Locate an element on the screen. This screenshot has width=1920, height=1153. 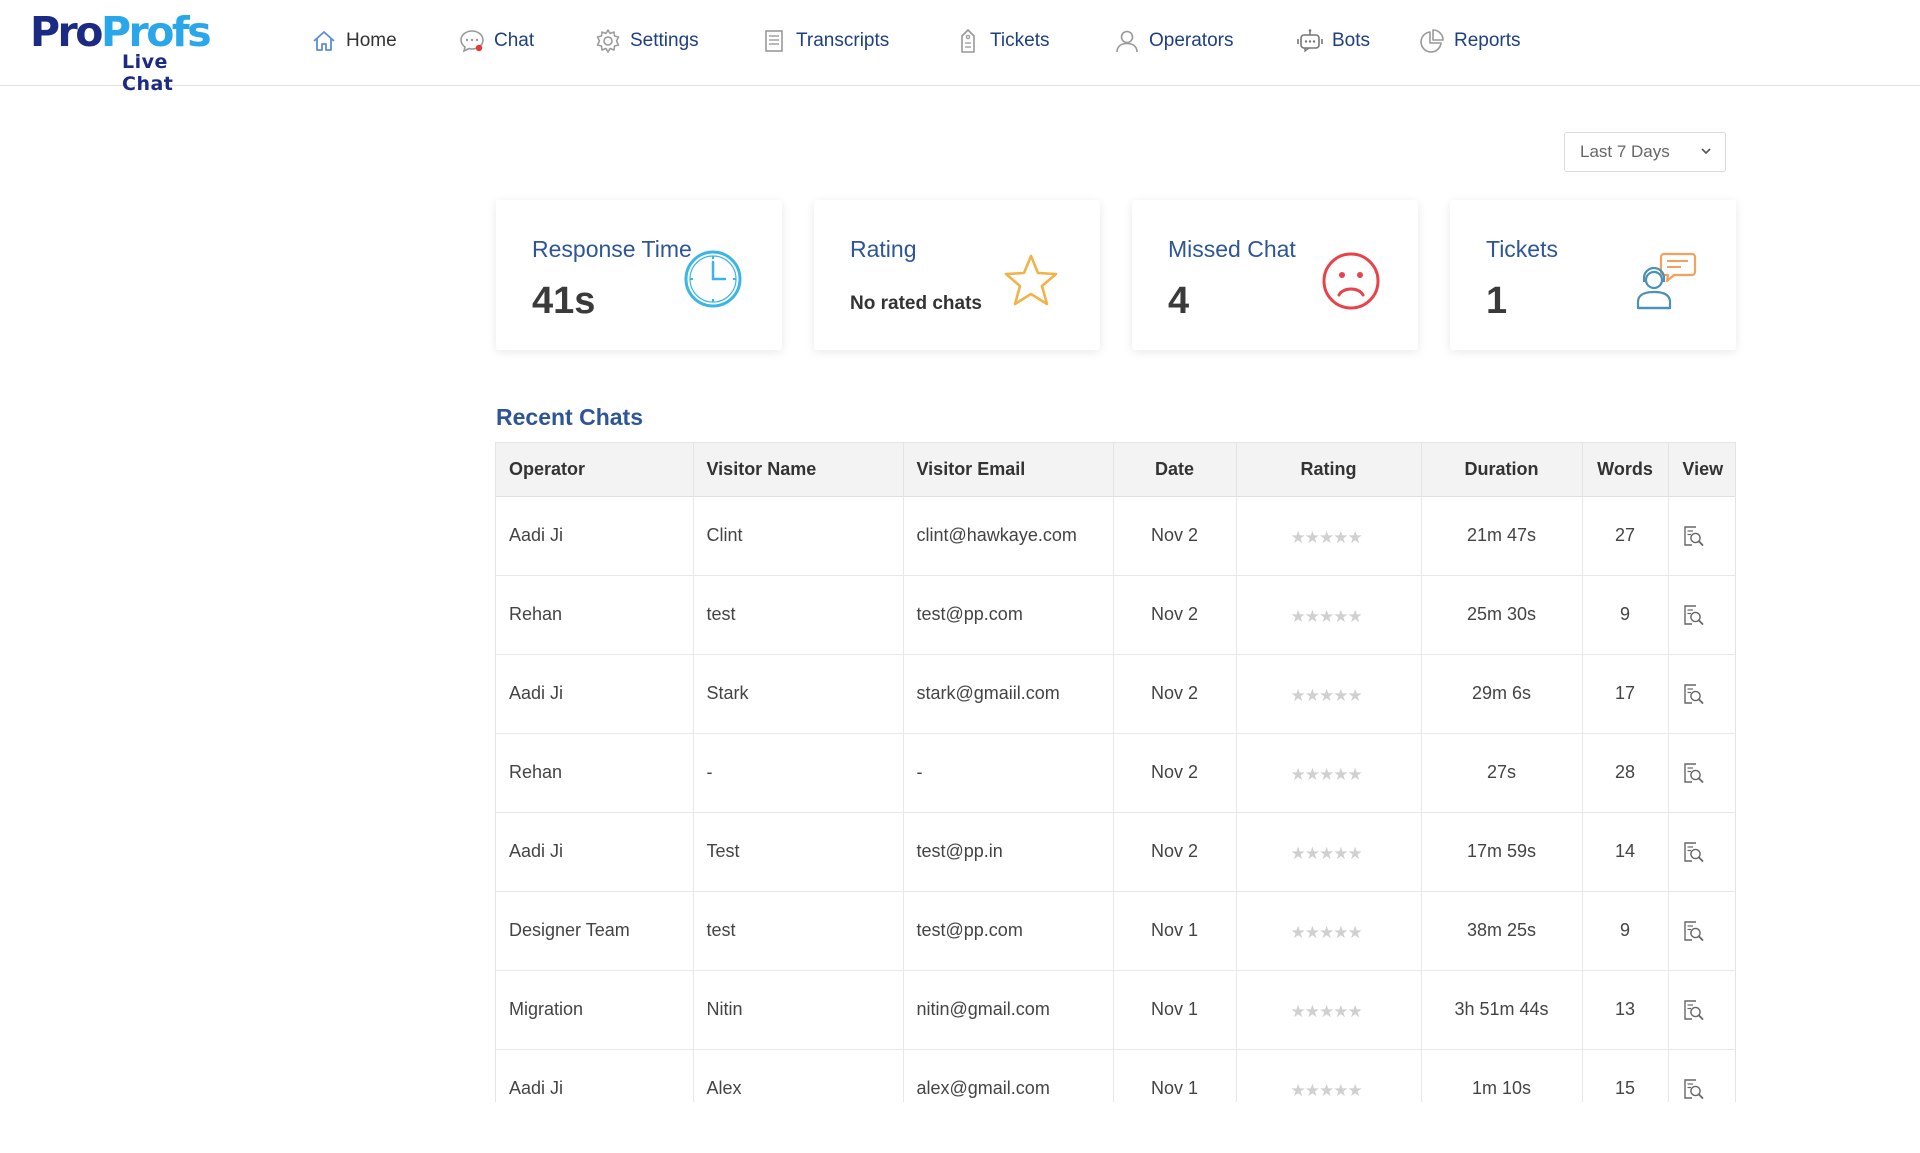
cell-operator: Rehan is located at coordinates (595, 773).